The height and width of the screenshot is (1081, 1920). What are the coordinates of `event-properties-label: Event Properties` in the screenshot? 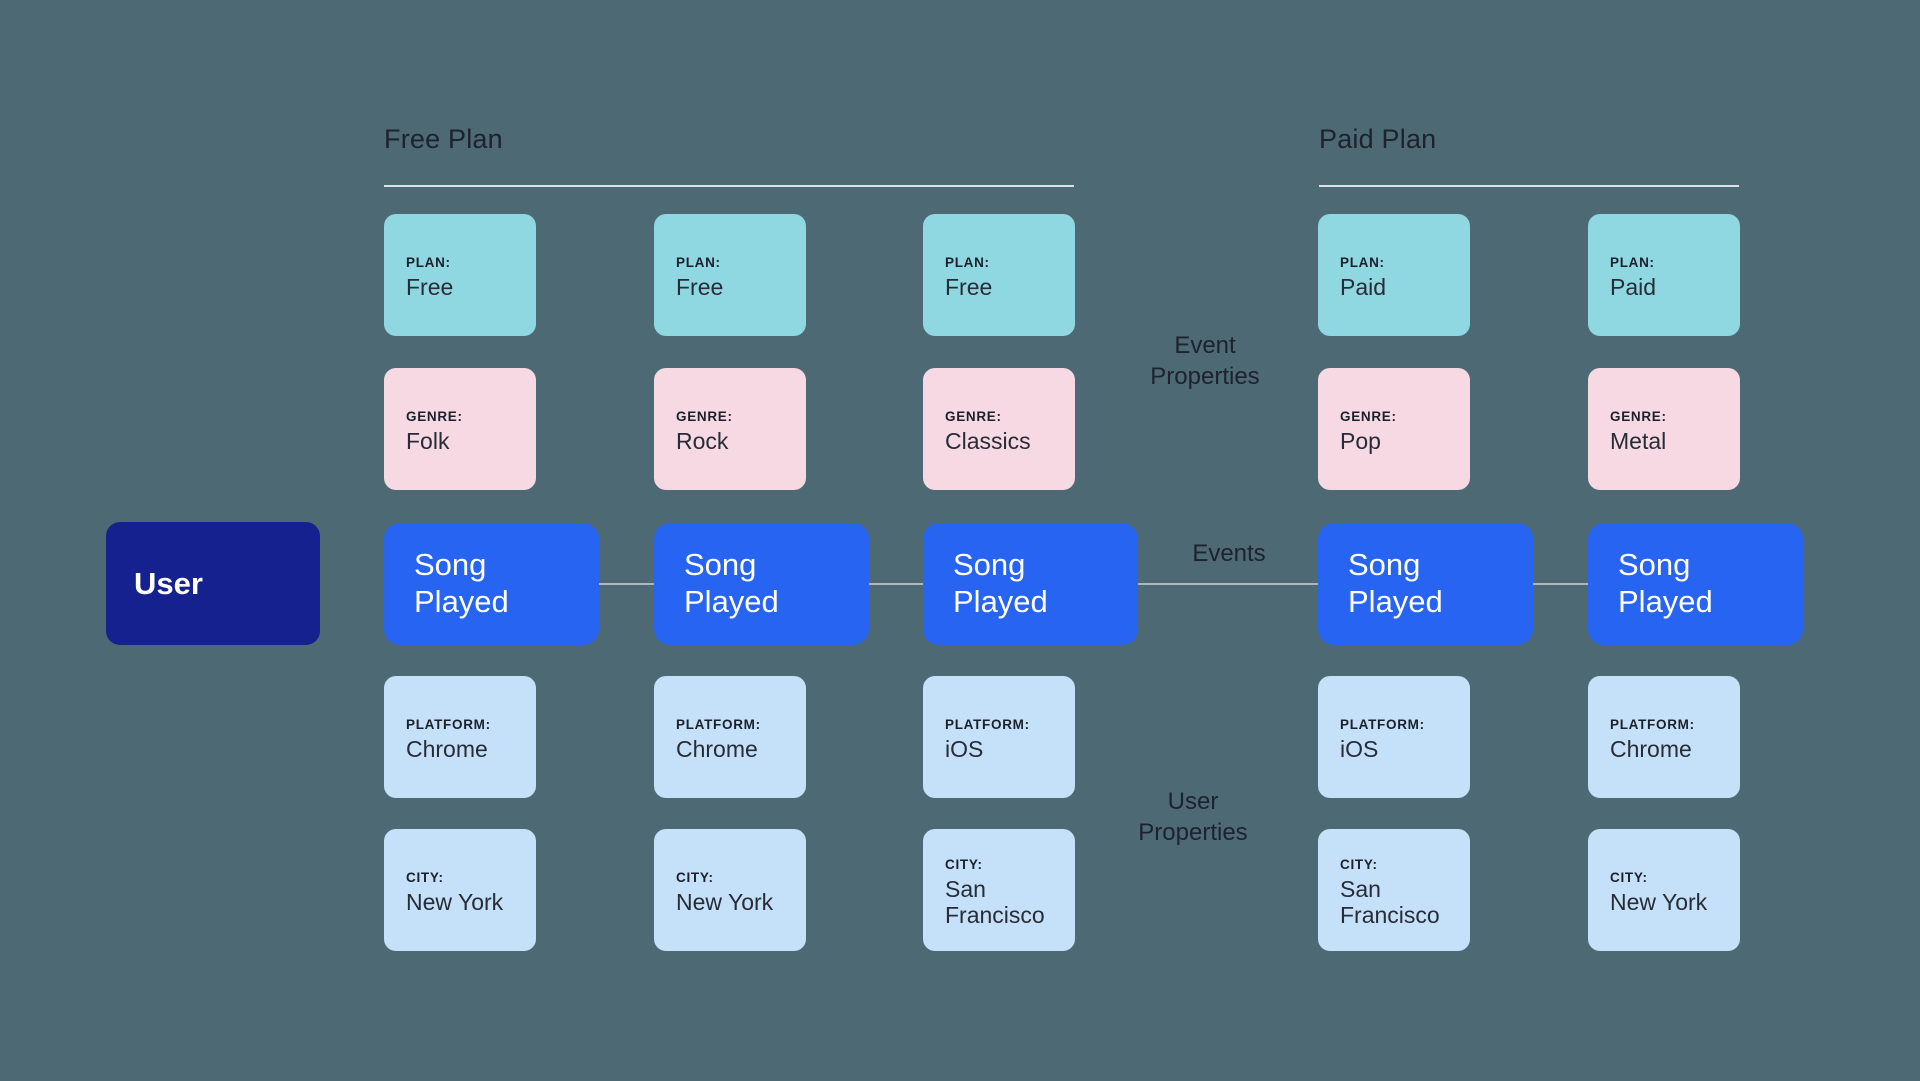 It's located at (1205, 361).